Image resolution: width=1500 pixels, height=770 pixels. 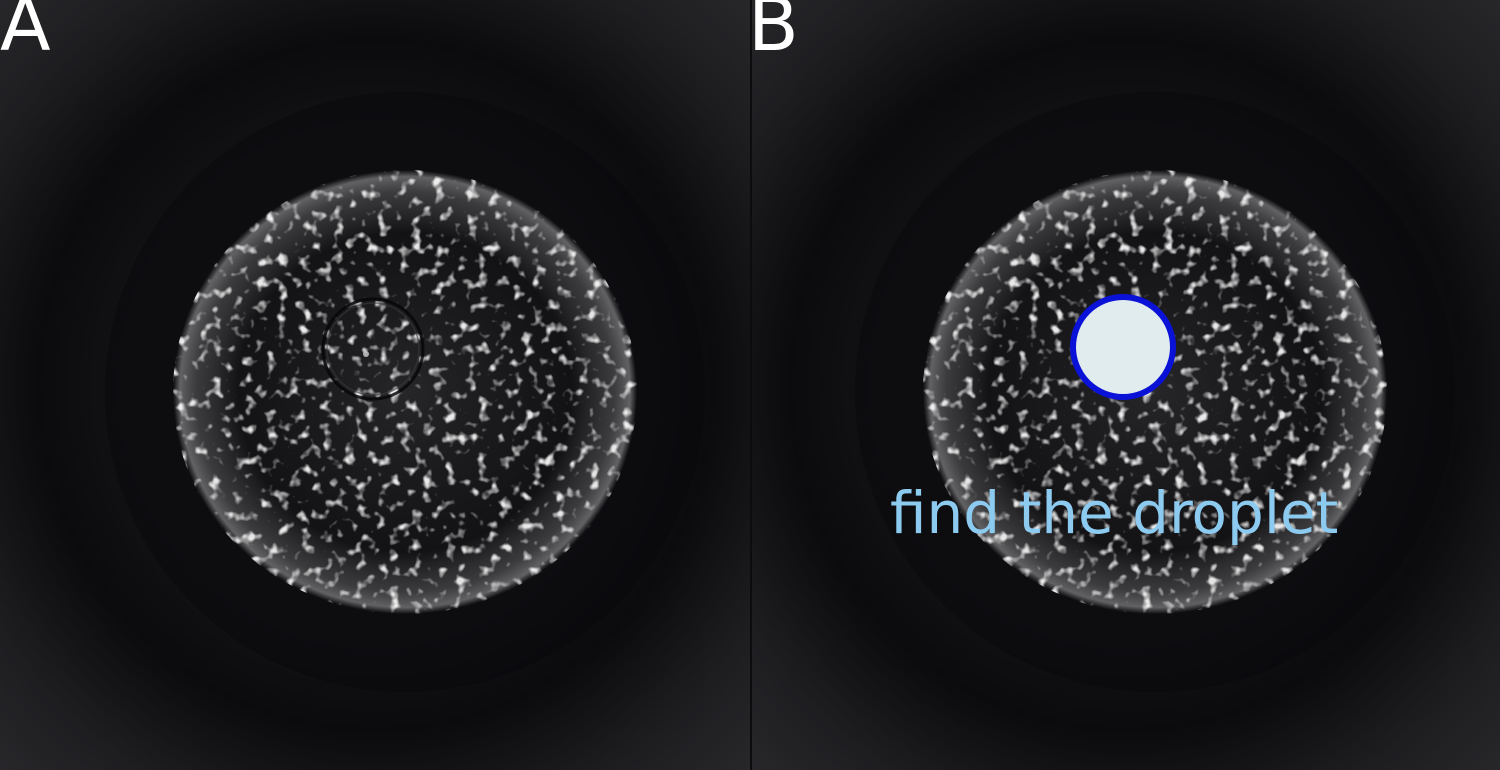 I want to click on panel-label: A, so click(x=25, y=34).